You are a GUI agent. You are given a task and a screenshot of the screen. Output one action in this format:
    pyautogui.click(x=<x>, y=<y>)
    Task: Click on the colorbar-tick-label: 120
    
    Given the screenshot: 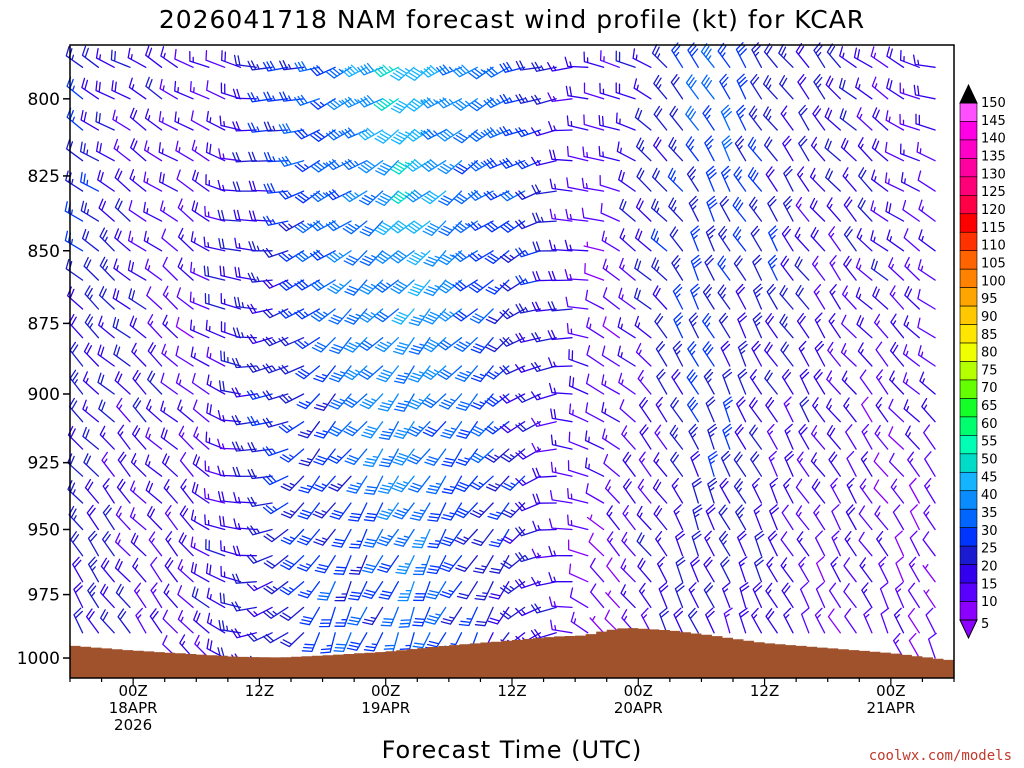 What is the action you would take?
    pyautogui.click(x=993, y=210)
    